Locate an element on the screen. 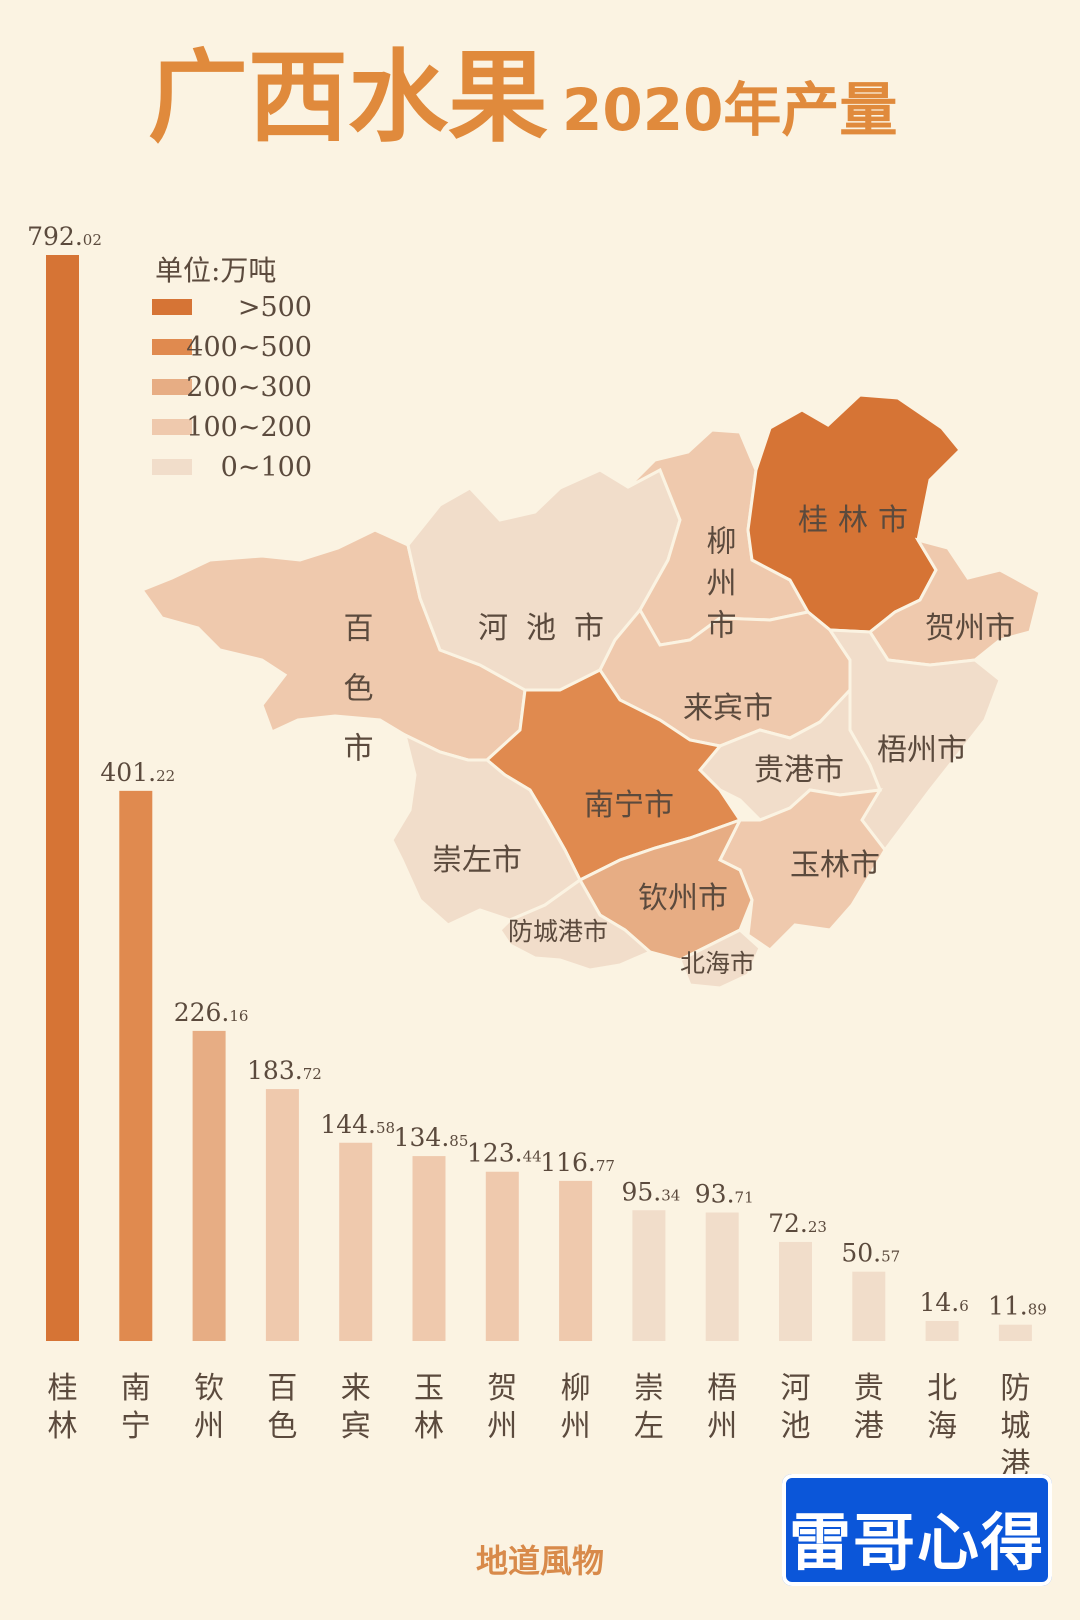 This screenshot has width=1080, height=1620. legend-label: 0~100 is located at coordinates (266, 467).